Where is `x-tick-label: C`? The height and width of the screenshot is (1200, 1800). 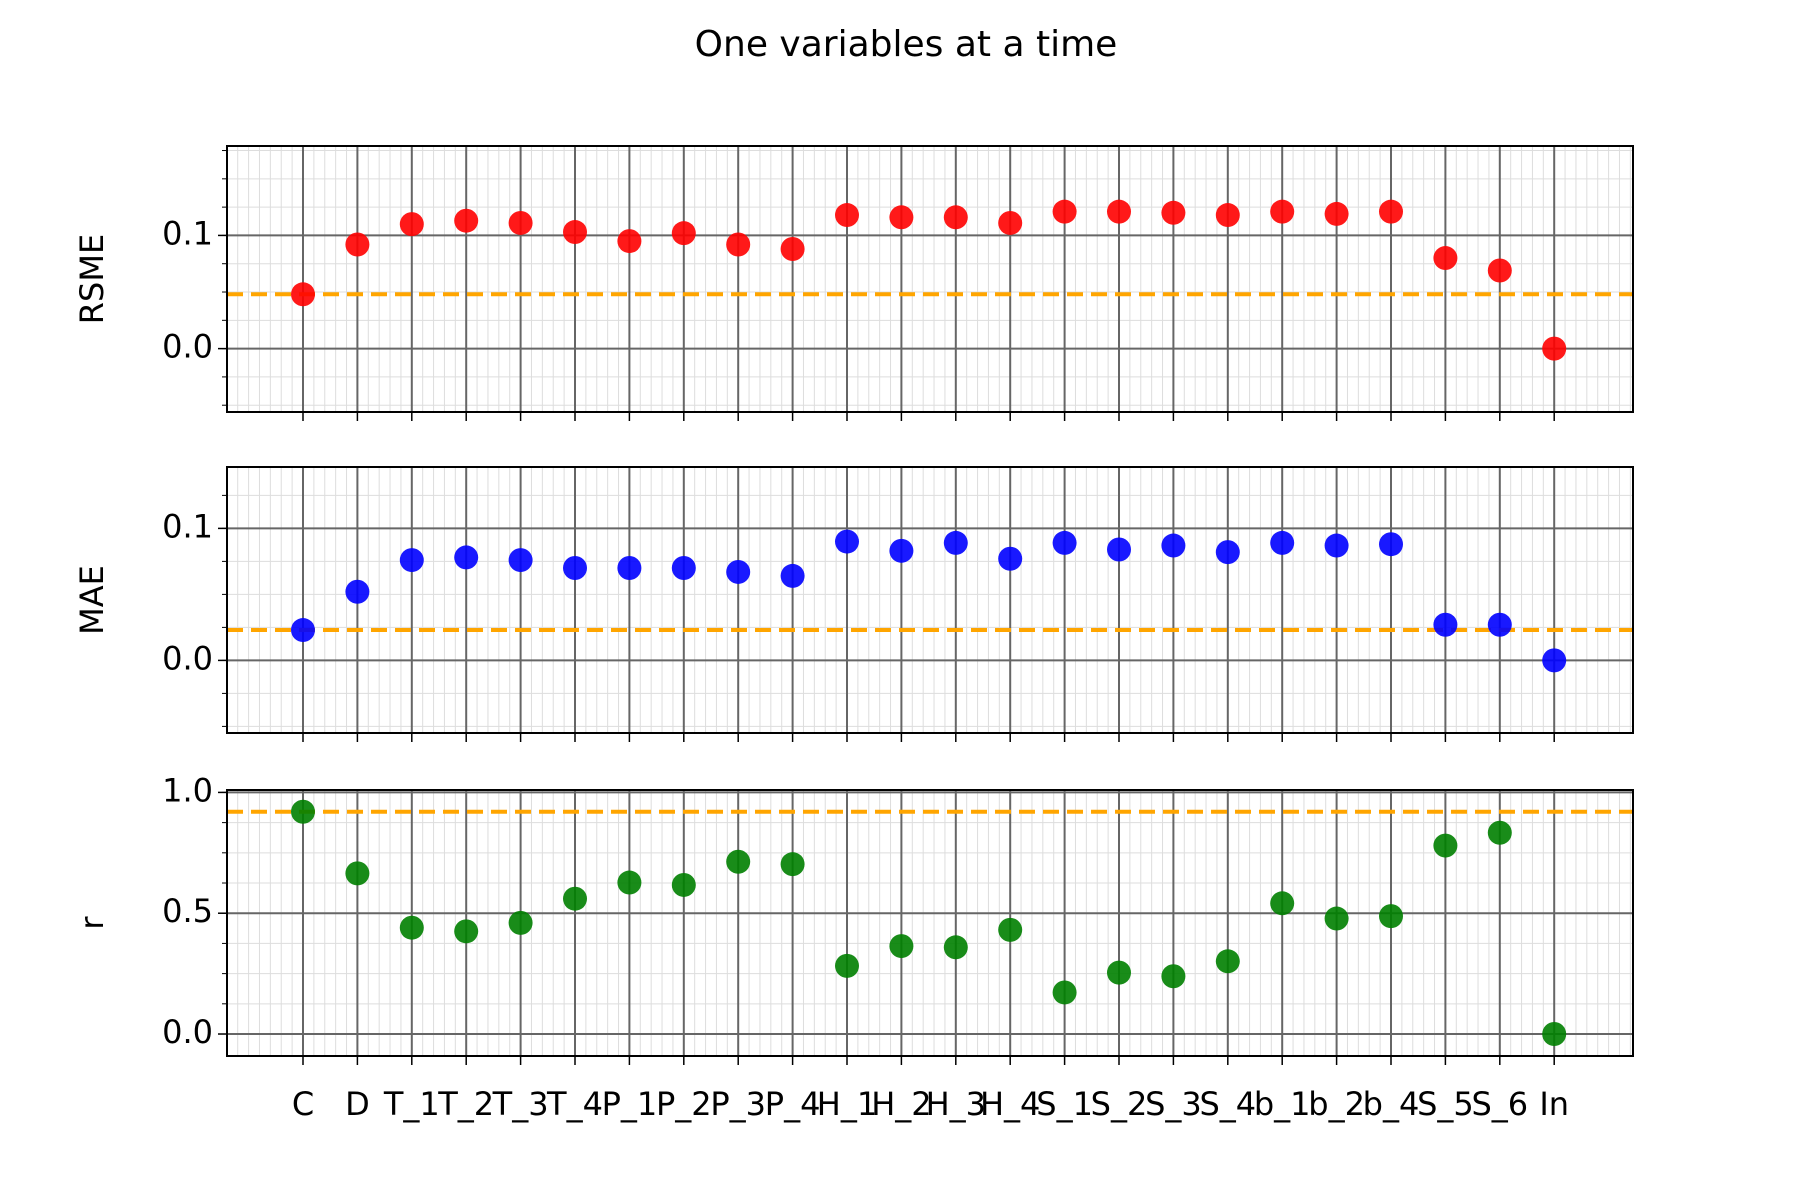
x-tick-label: C is located at coordinates (303, 1104).